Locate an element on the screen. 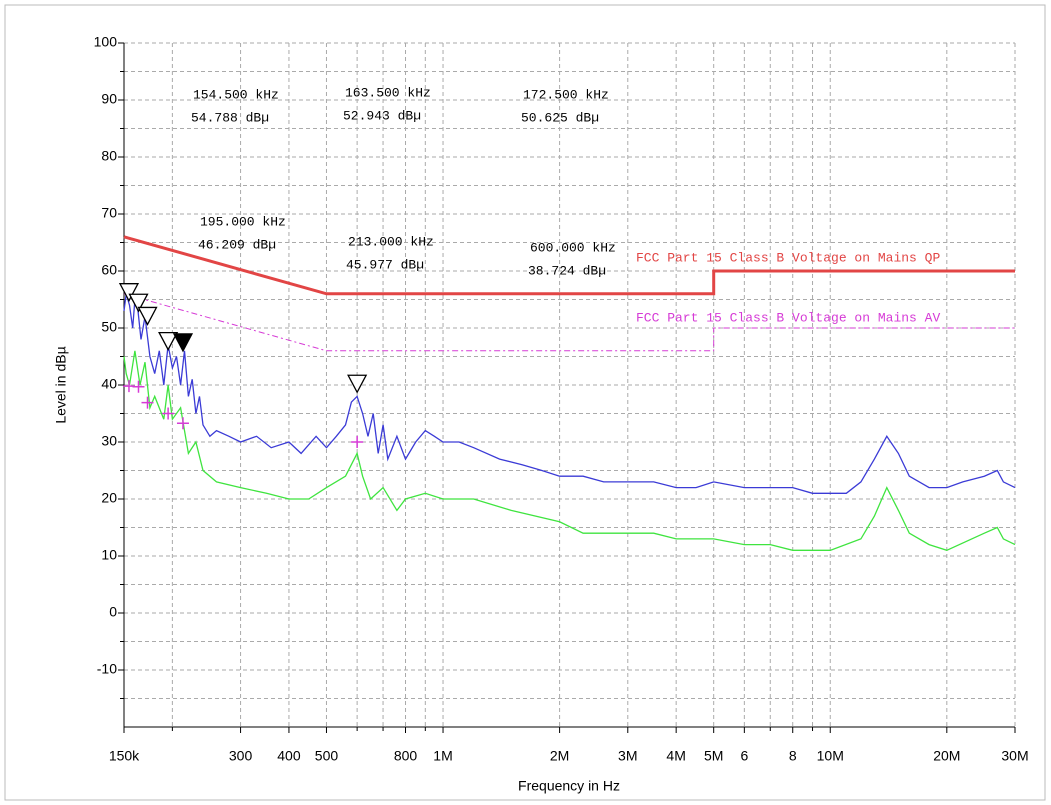  y-tick-label: 50 is located at coordinates (109, 327).